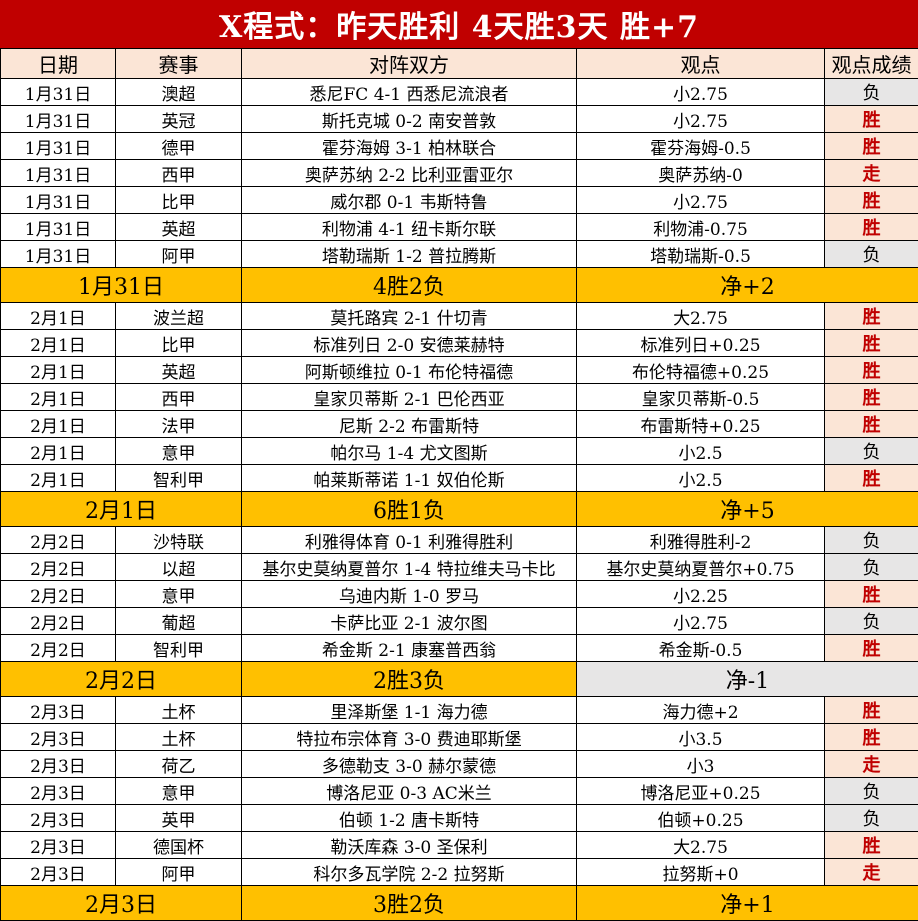  What do you see at coordinates (409, 845) in the screenshot?
I see `matchup-cell: 勒沃库森 3-0 圣保利` at bounding box center [409, 845].